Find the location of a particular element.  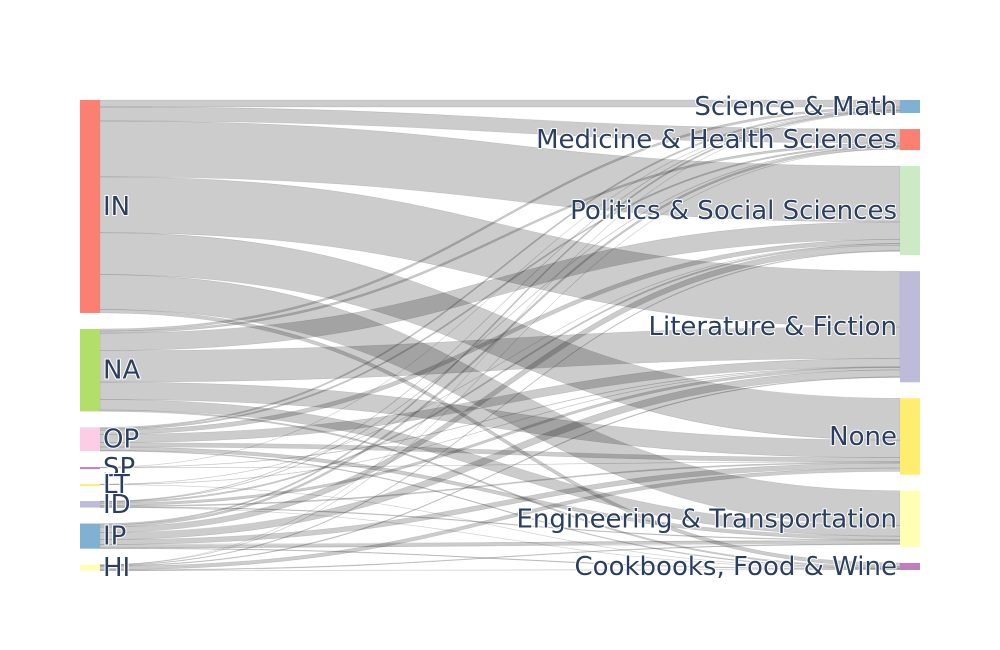

node-label-sp: SP is located at coordinates (119, 468).